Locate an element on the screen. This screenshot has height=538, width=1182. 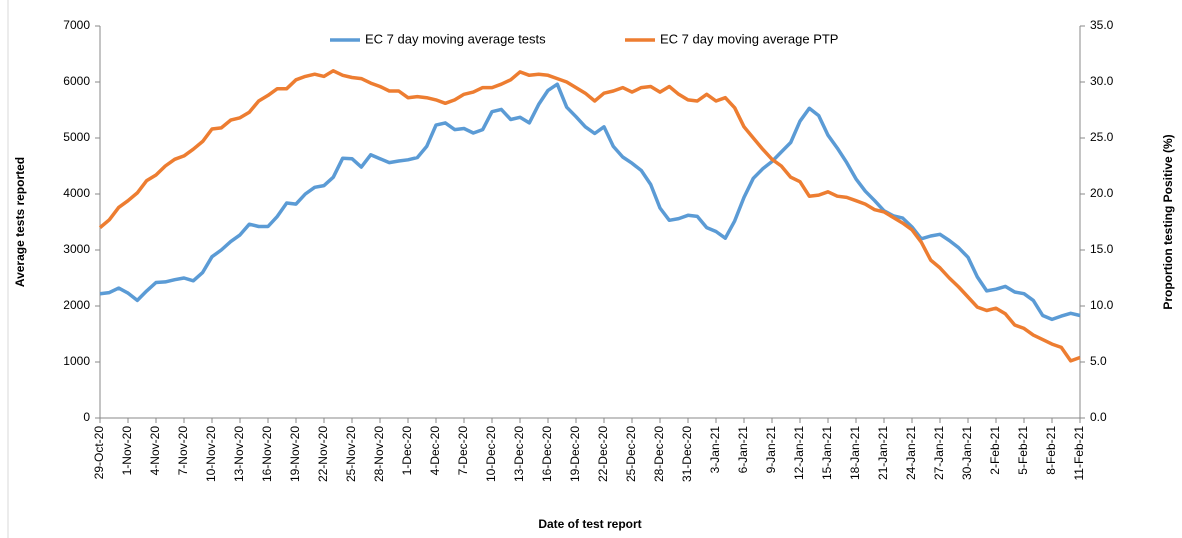
x-tick-label: 28-Dec-20 is located at coordinates (659, 454).